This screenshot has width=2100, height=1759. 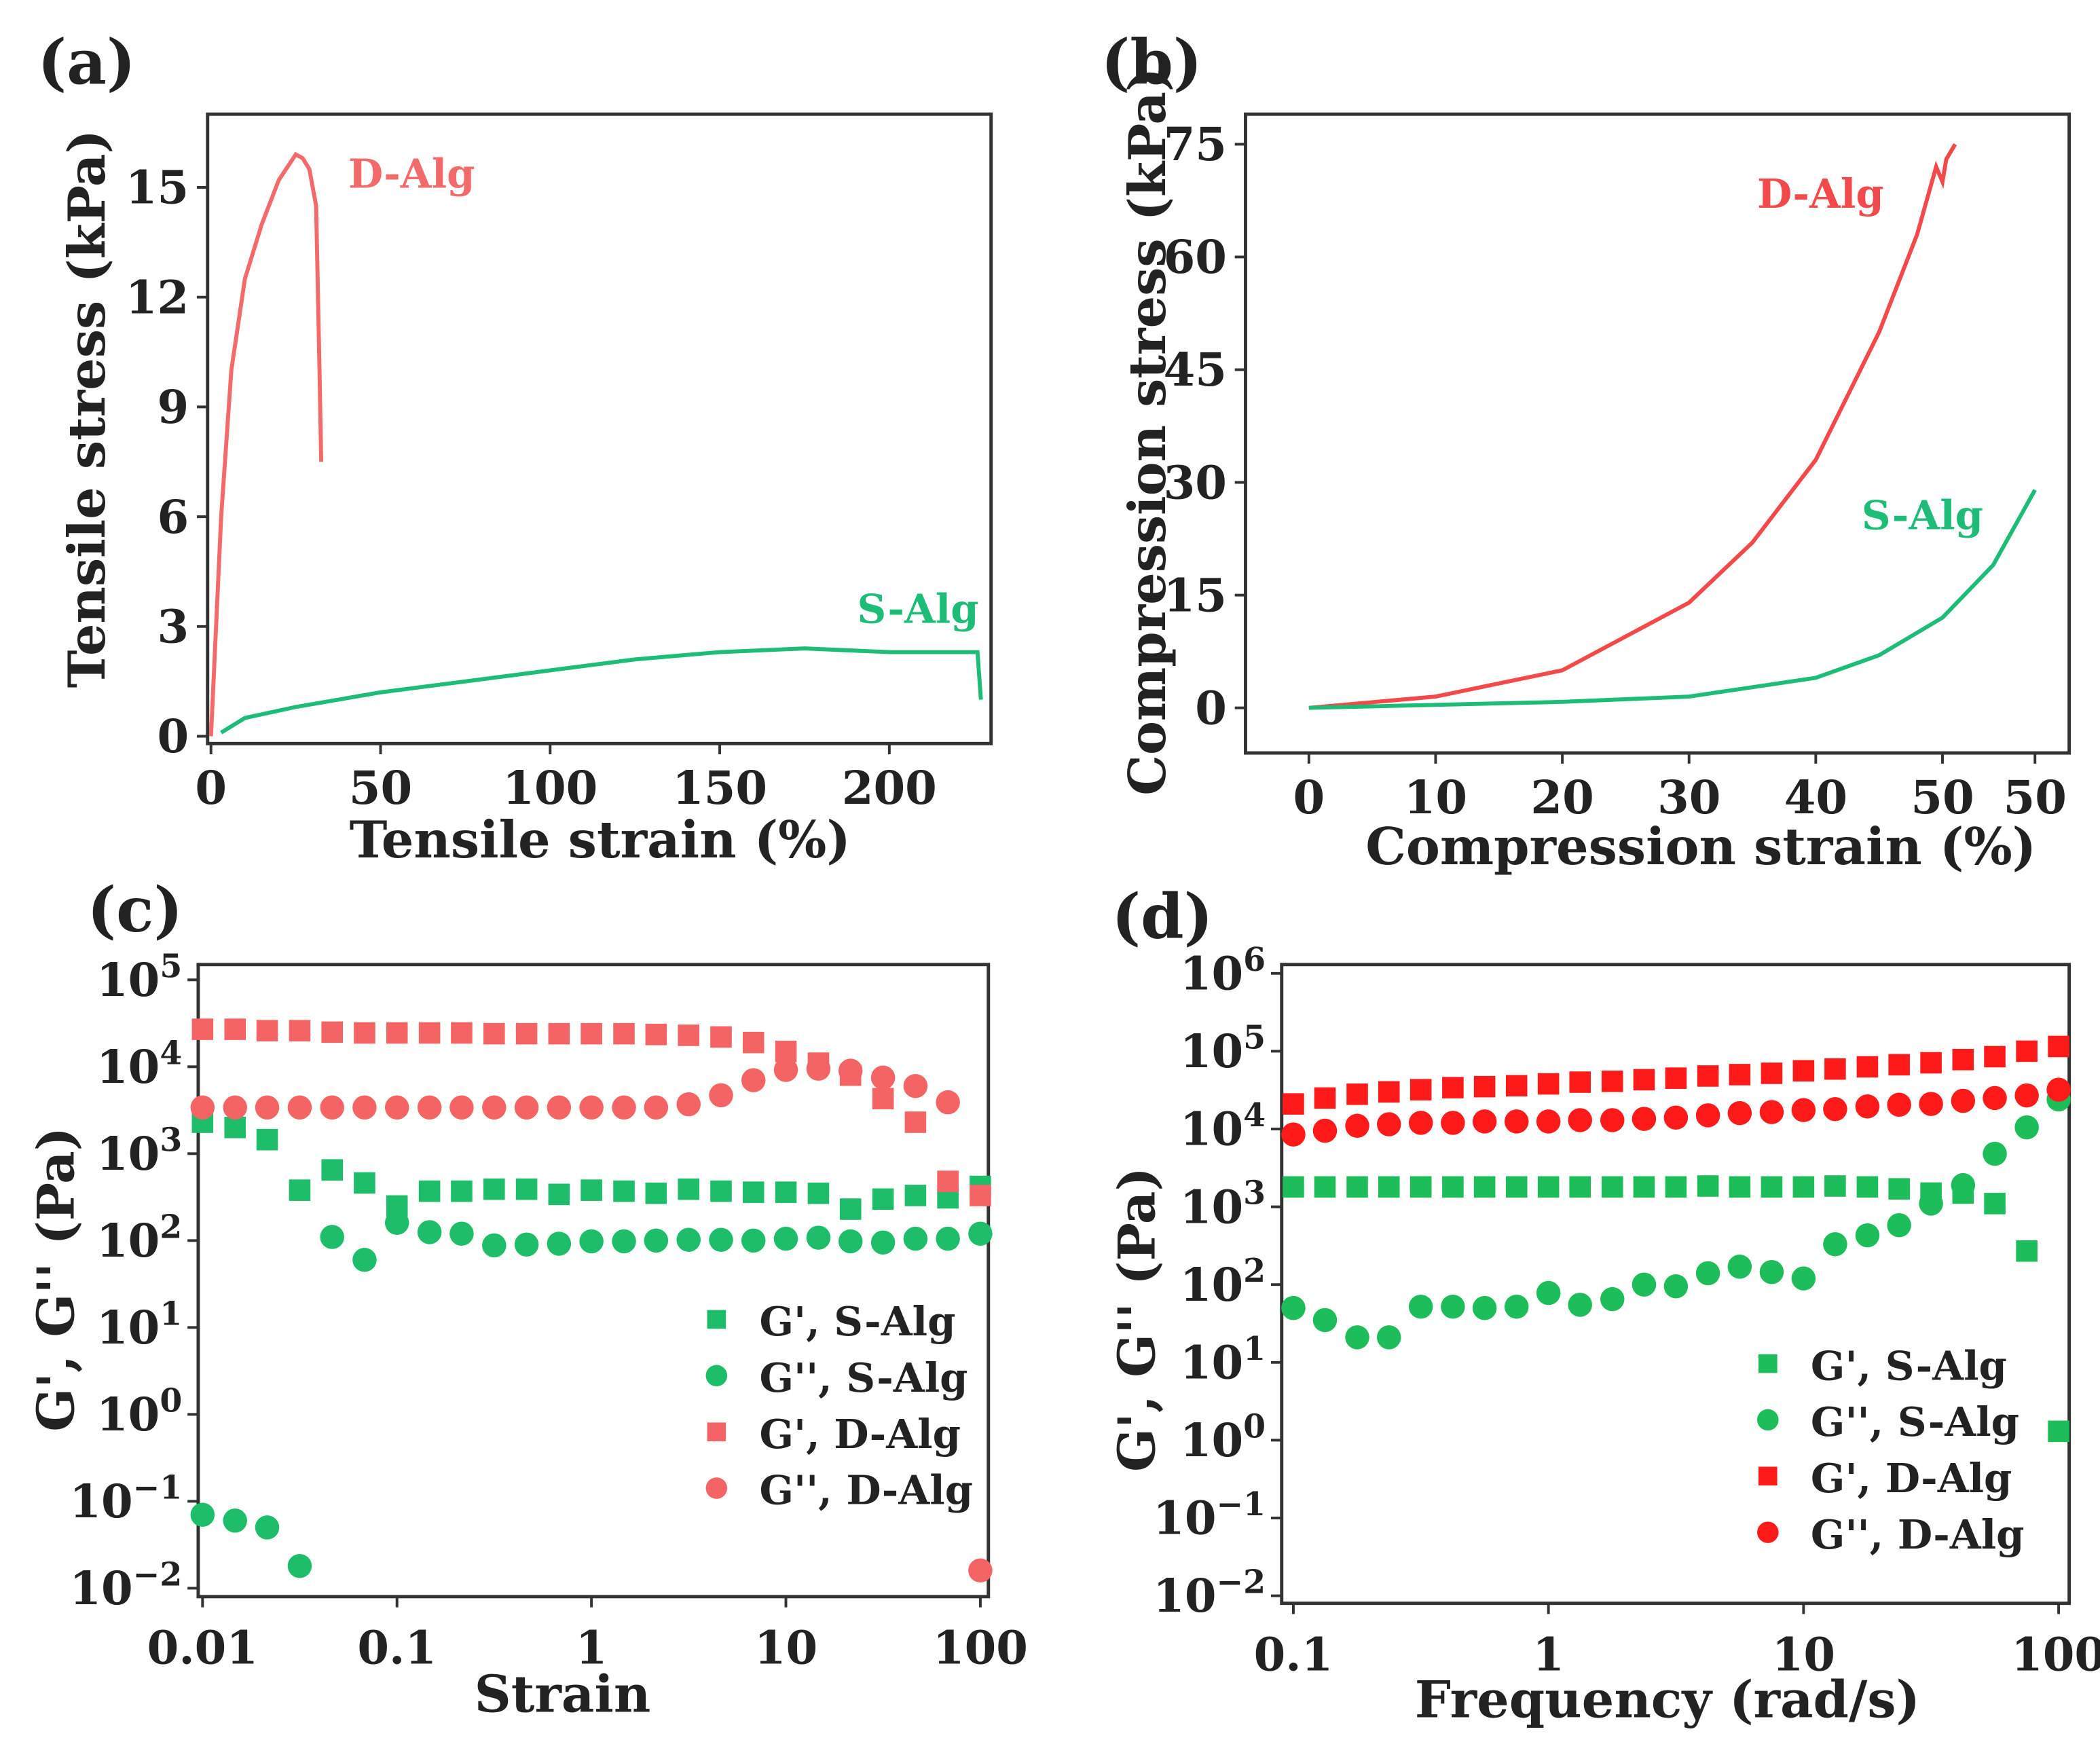 What do you see at coordinates (1147, 432) in the screenshot?
I see `y-axis-label: Compression stress (kPa)` at bounding box center [1147, 432].